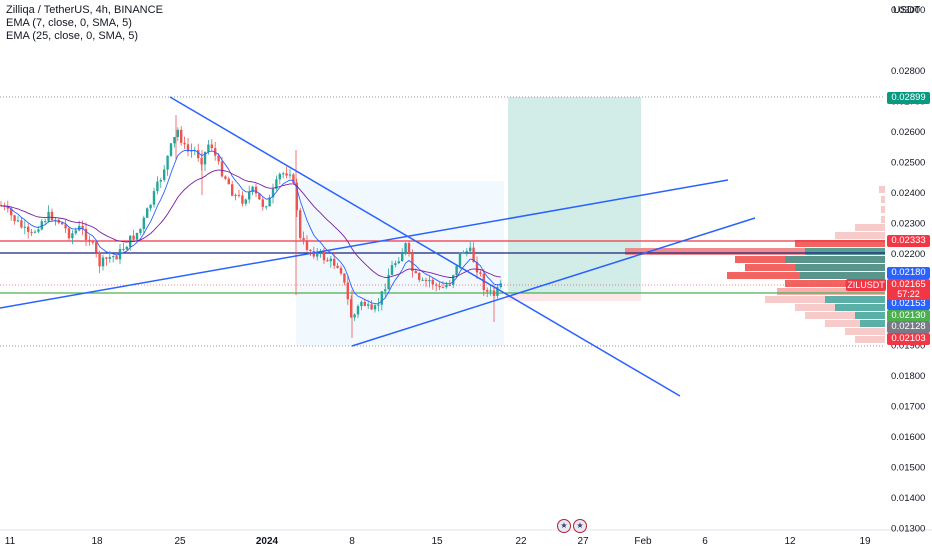 The image size is (932, 550). Describe the element at coordinates (908, 498) in the screenshot. I see `price-tick-label: 0.01400` at that location.